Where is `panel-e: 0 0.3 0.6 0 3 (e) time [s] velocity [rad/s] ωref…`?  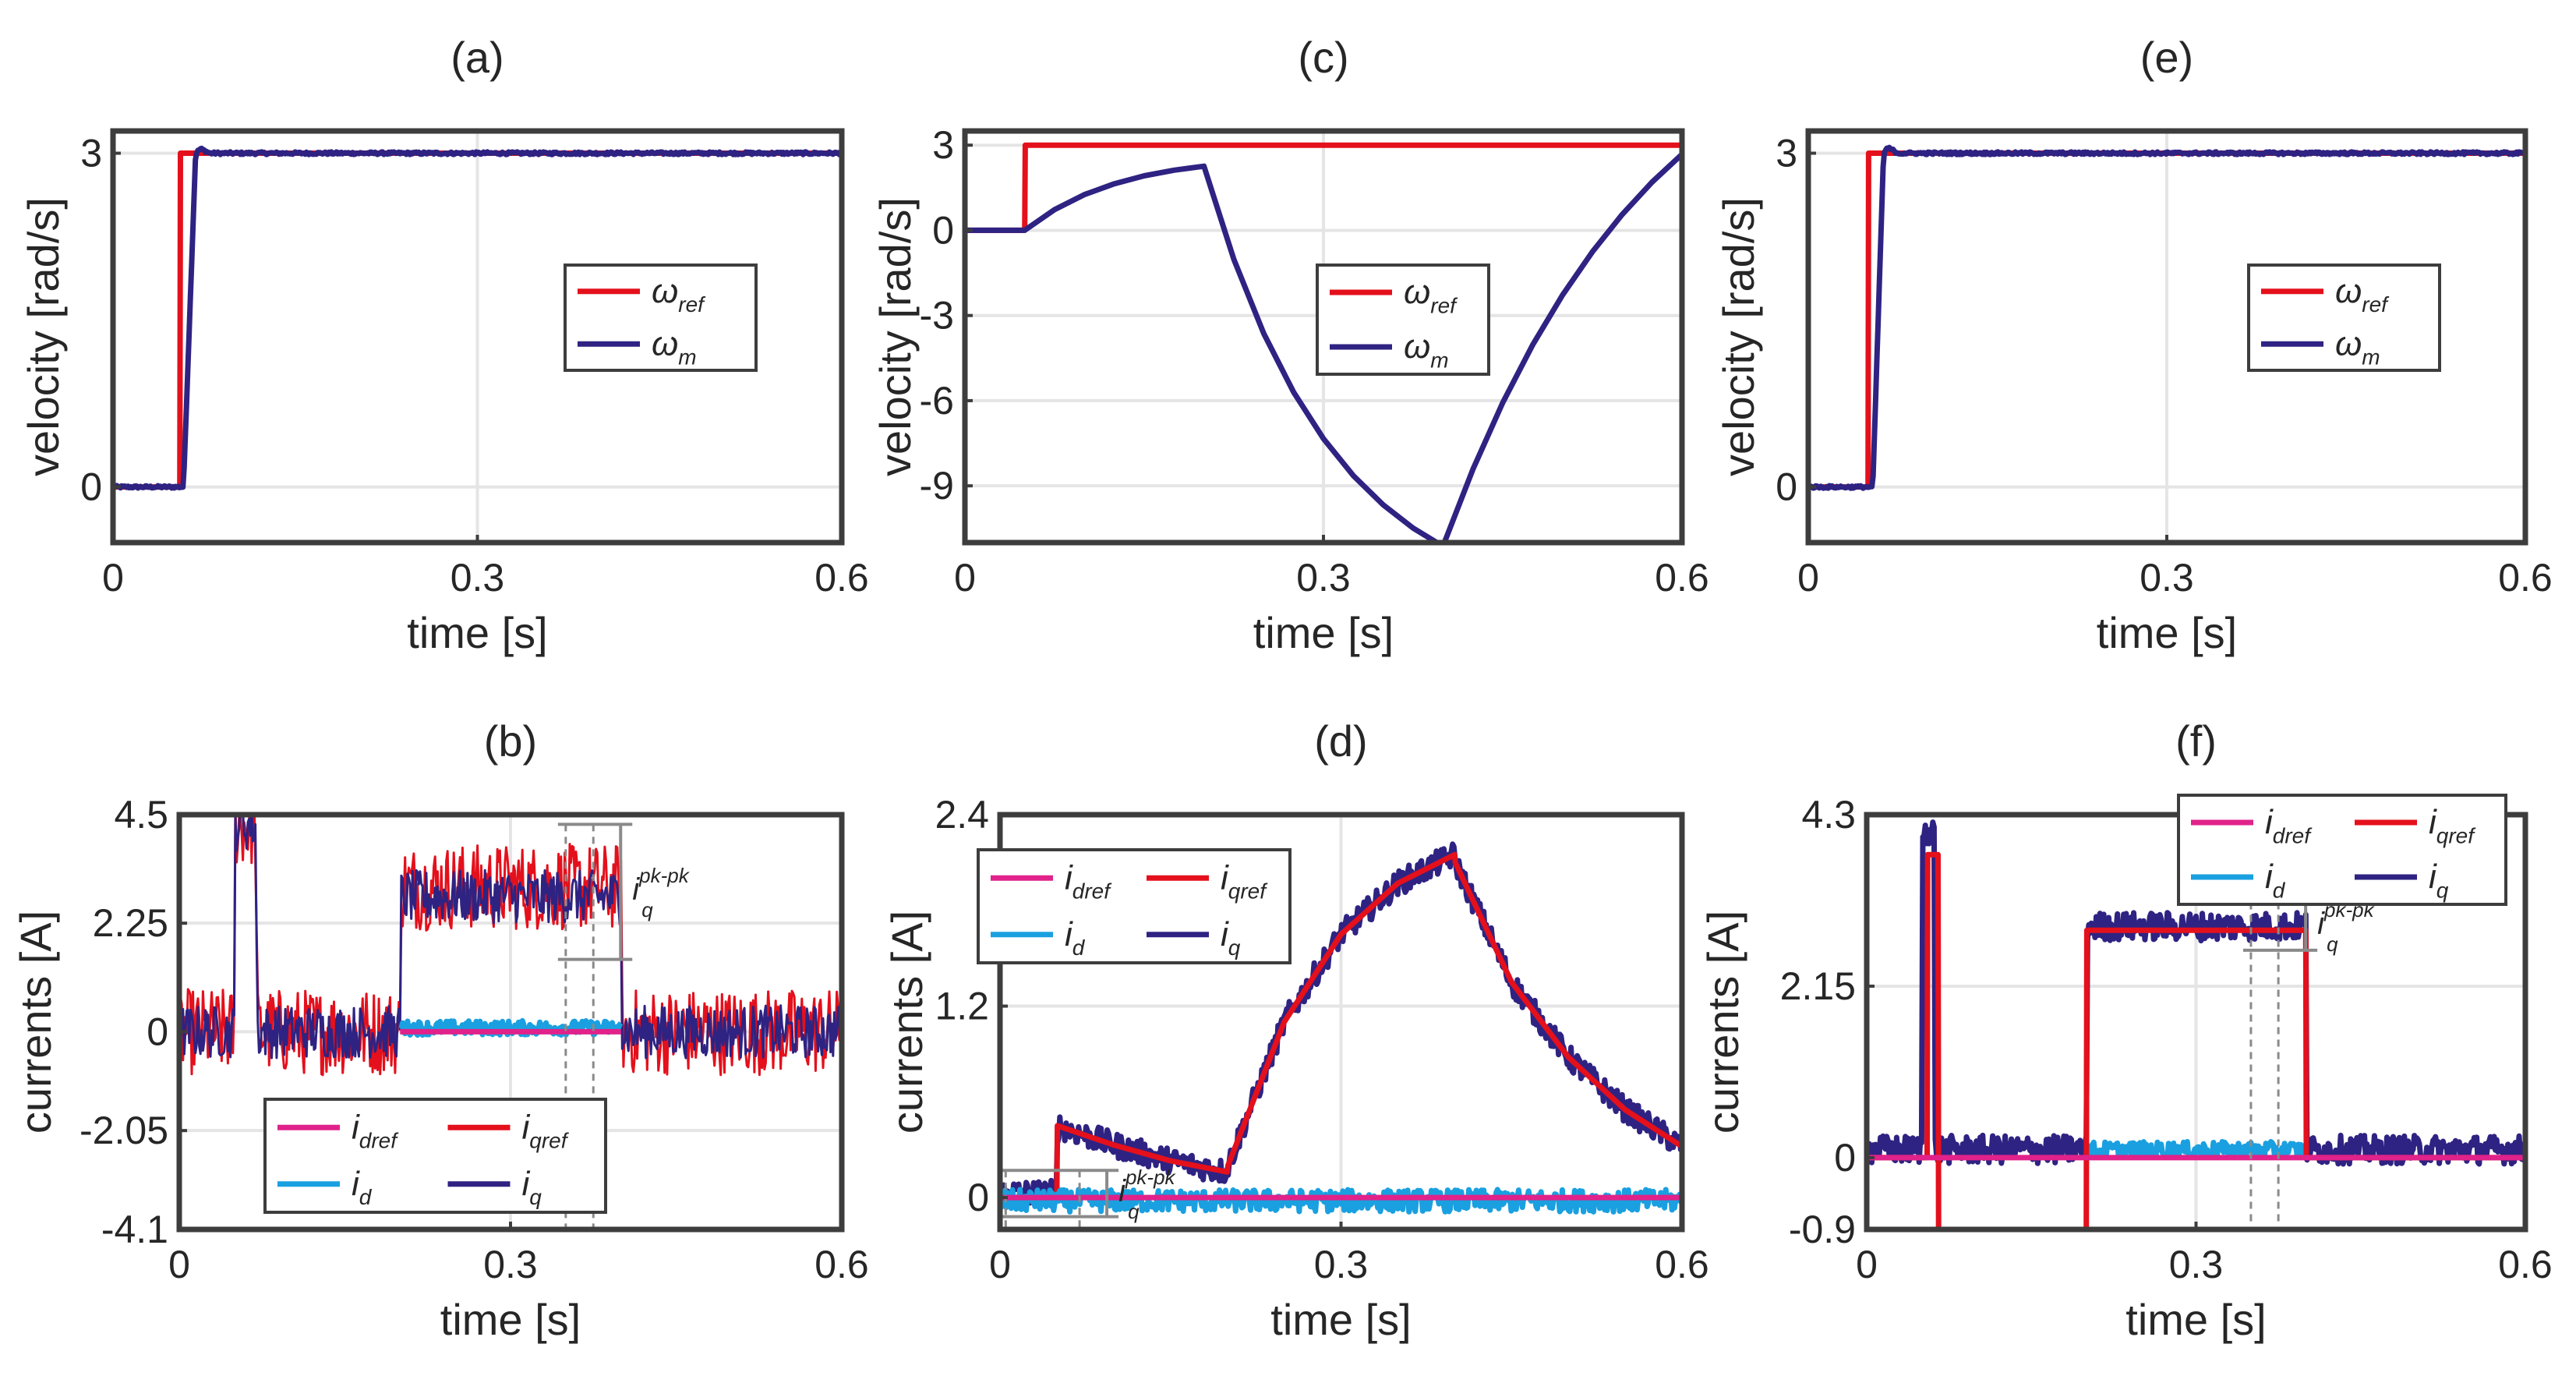
panel-e: 0 0.3 0.6 0 3 (e) time [s] velocity [rad/s] ωref… is located at coordinates (2133, 345).